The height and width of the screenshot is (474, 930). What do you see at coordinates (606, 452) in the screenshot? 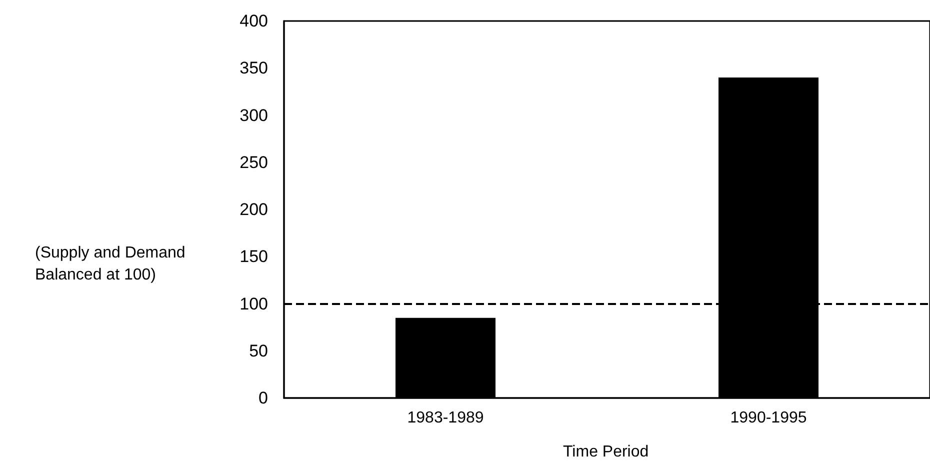
I see `x-axis-title: Time Period` at bounding box center [606, 452].